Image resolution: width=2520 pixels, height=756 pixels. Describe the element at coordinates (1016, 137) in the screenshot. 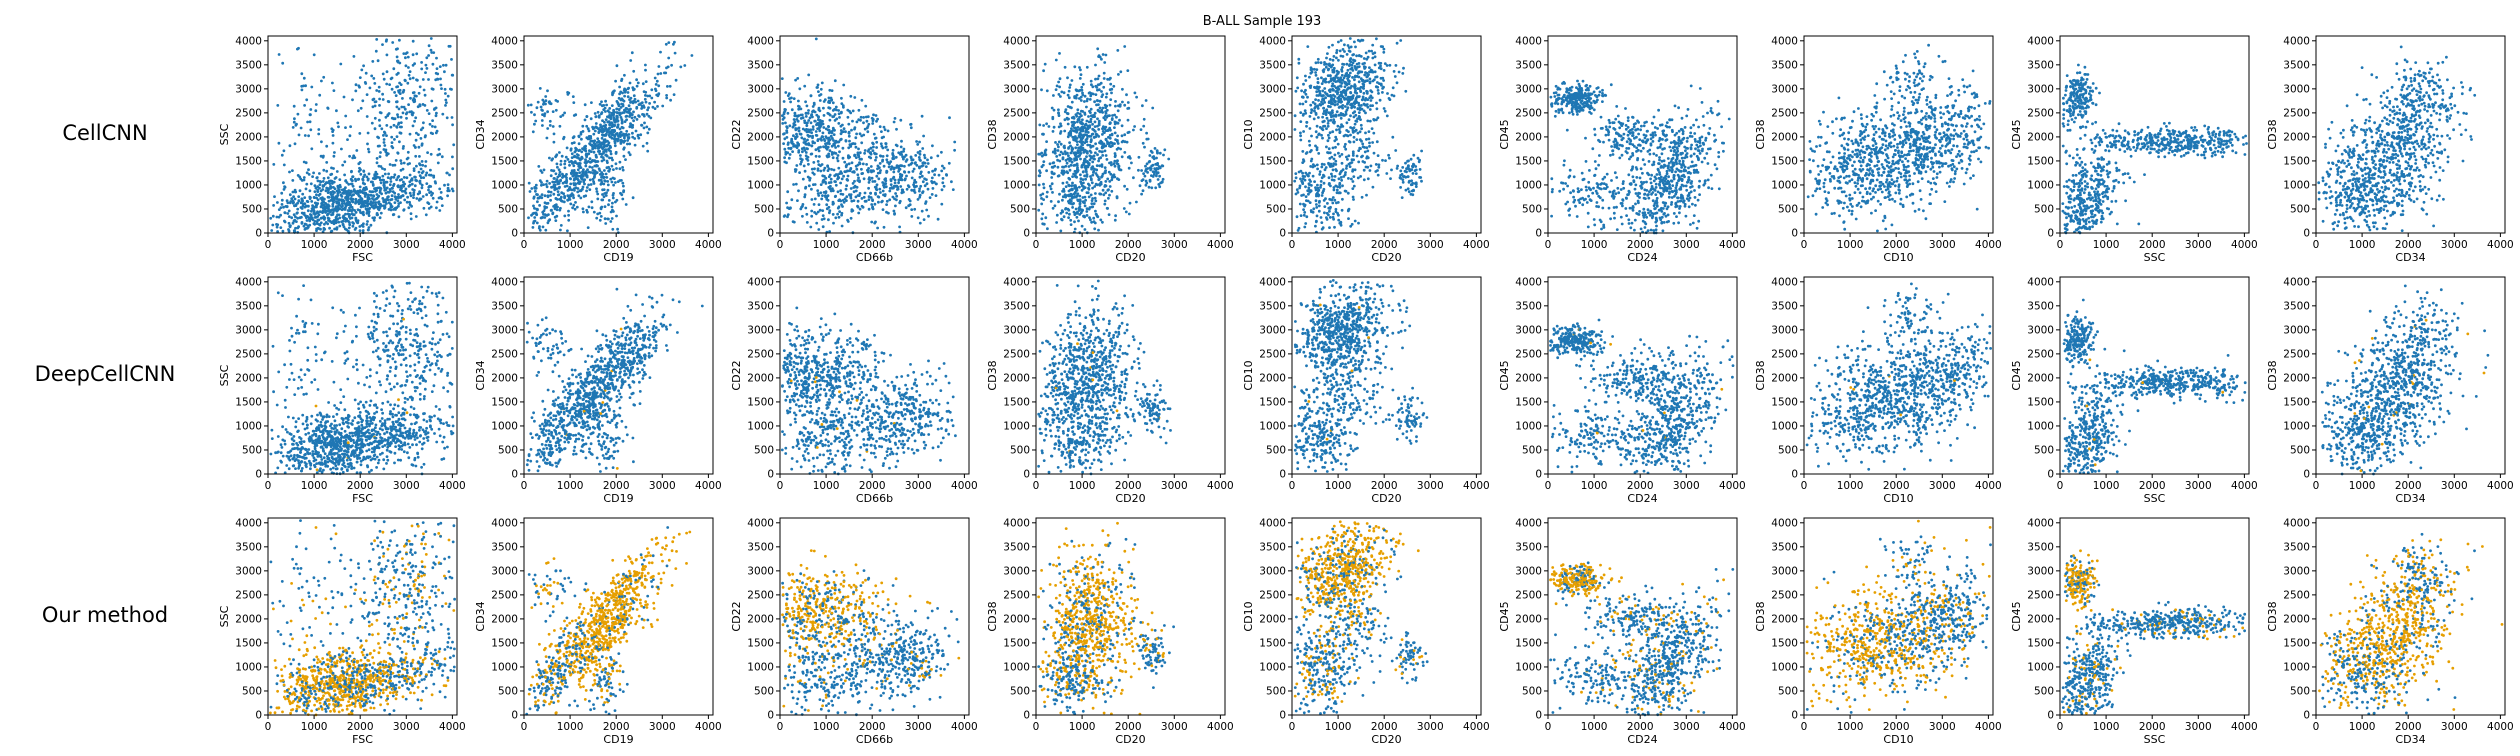

I see `y-tick-label: 2000` at that location.